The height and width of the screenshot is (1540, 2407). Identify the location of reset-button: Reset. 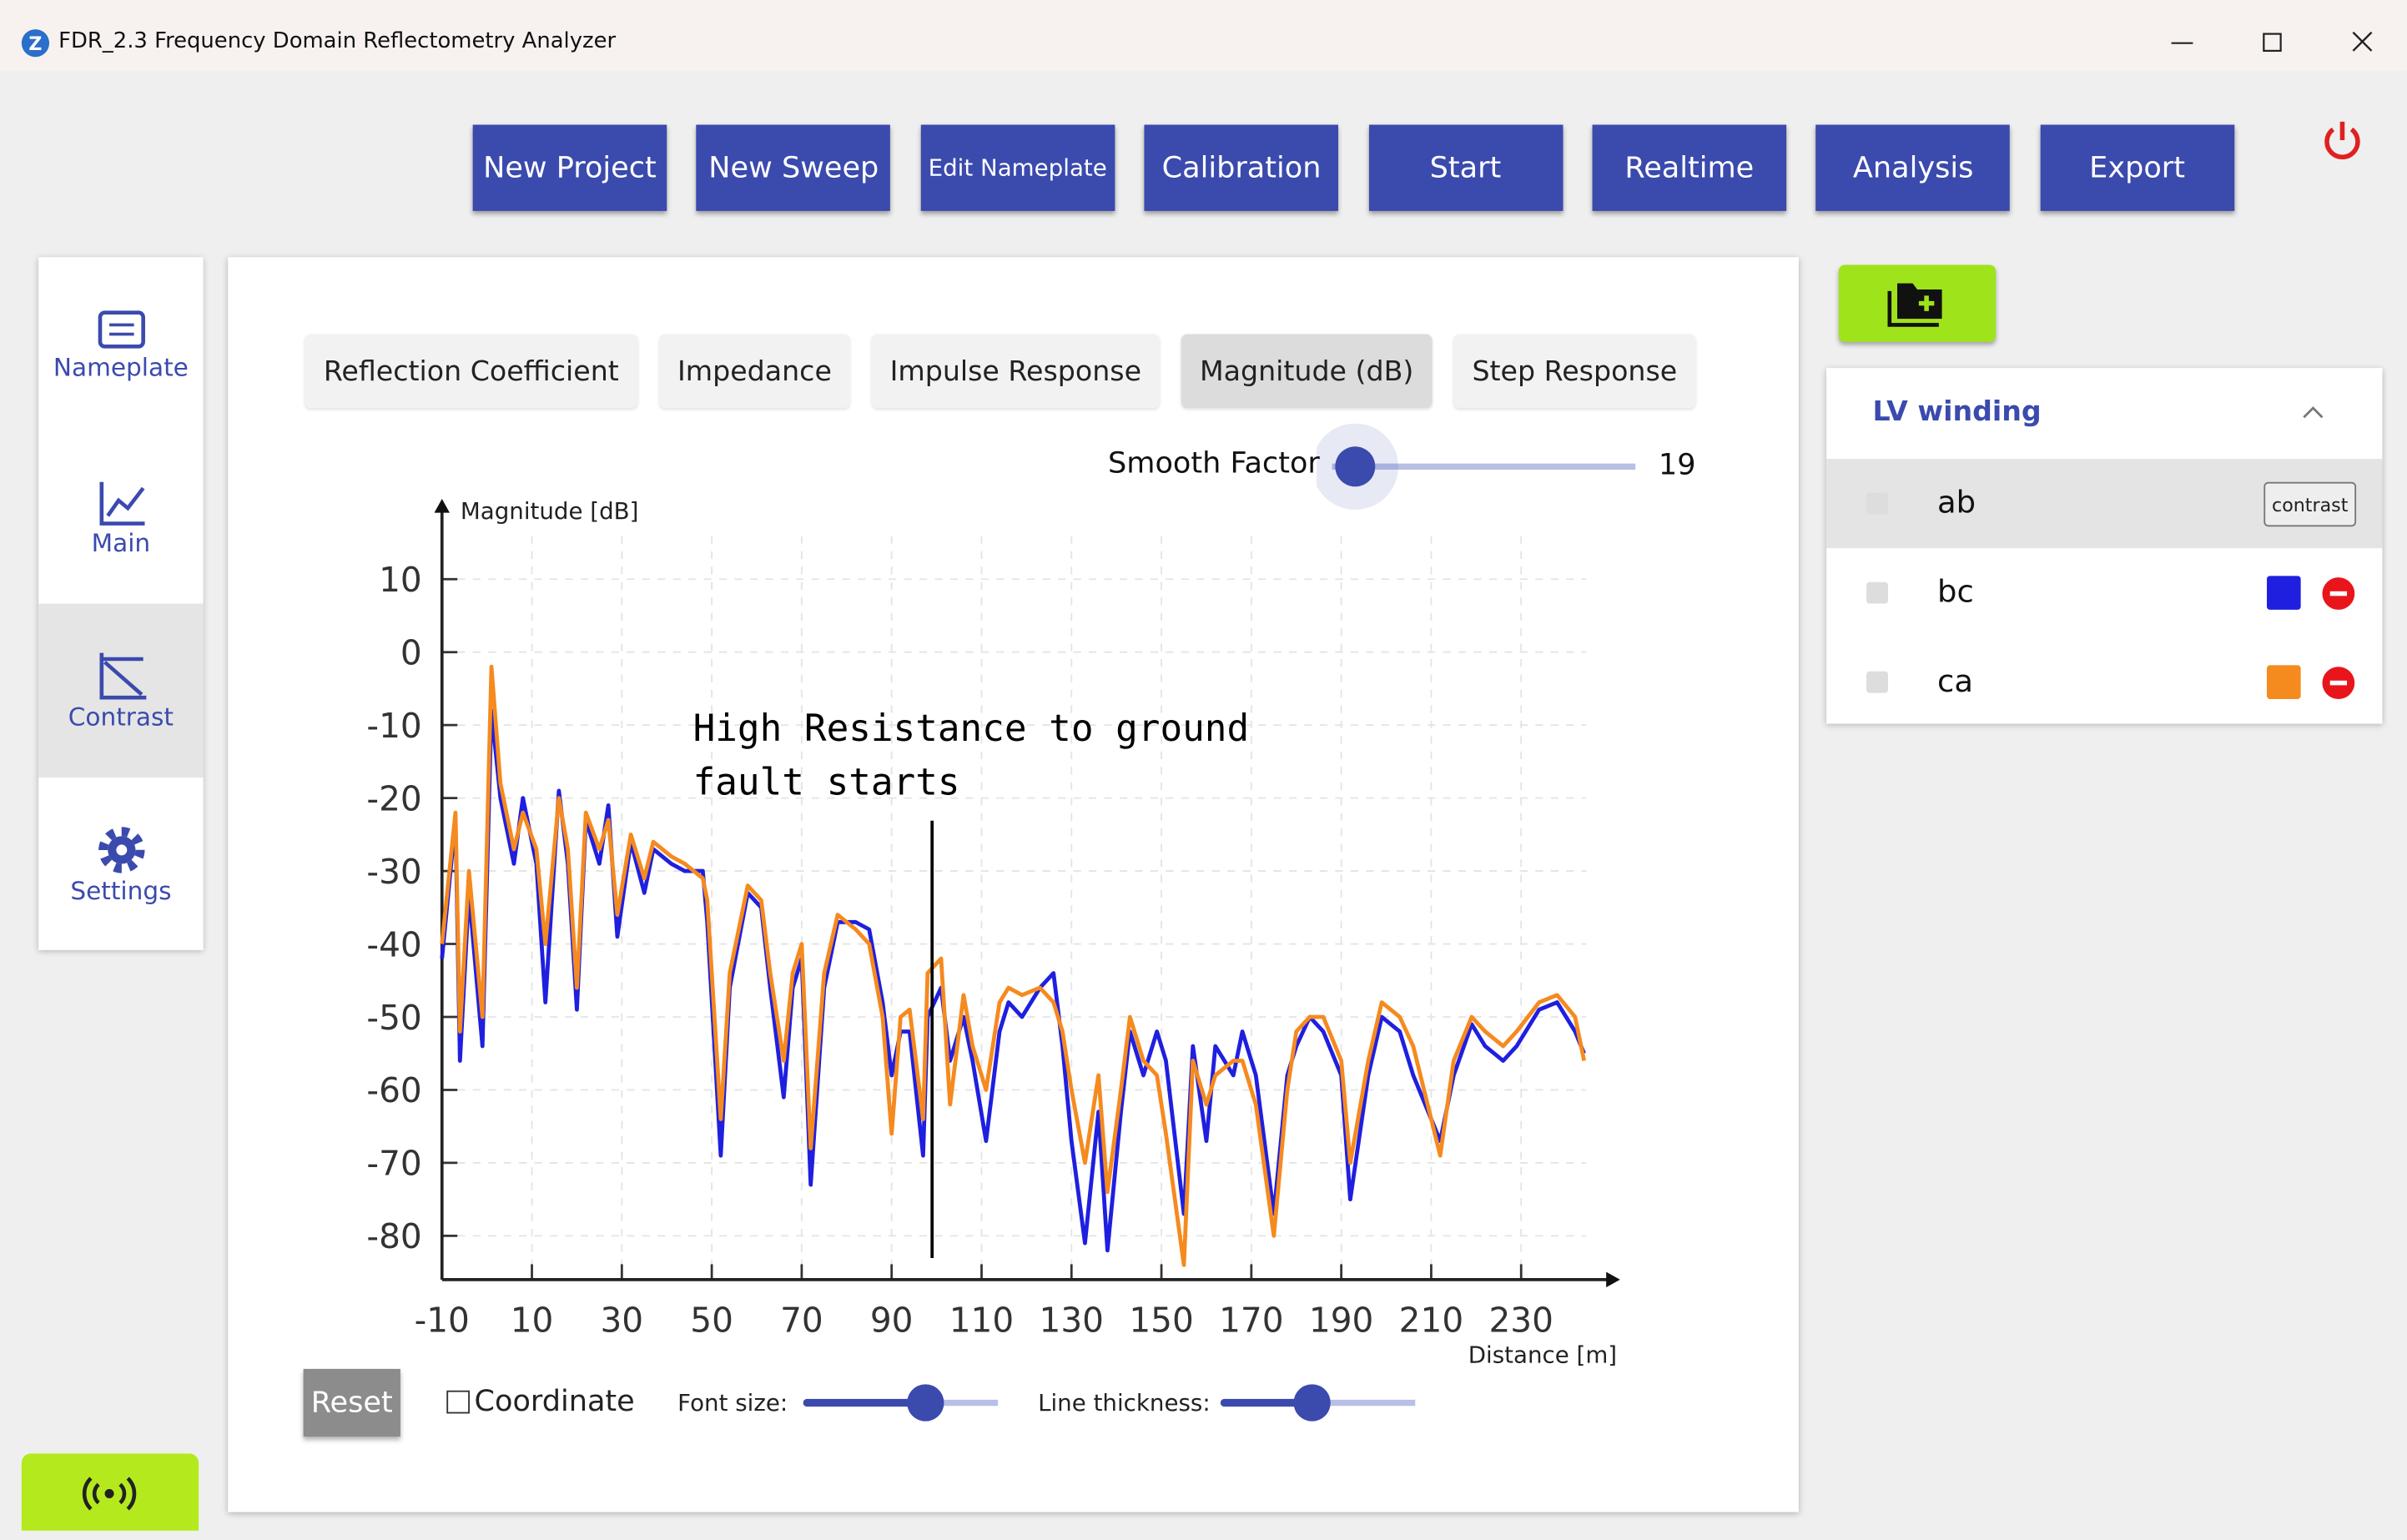
(351, 1402).